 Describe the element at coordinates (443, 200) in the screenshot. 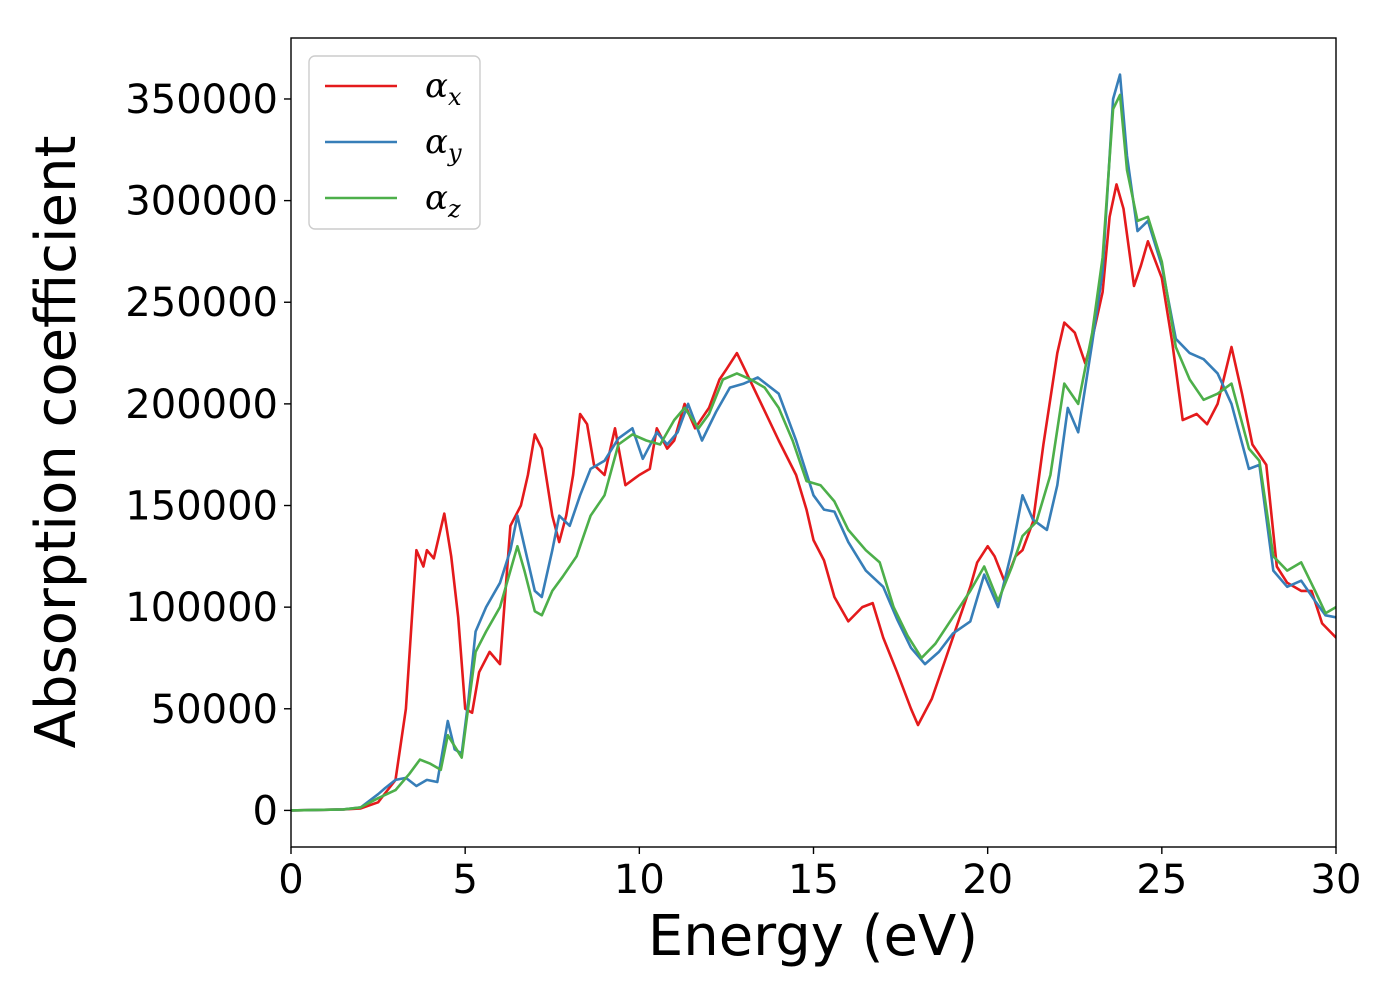

I see `legend-label-z: αz` at that location.